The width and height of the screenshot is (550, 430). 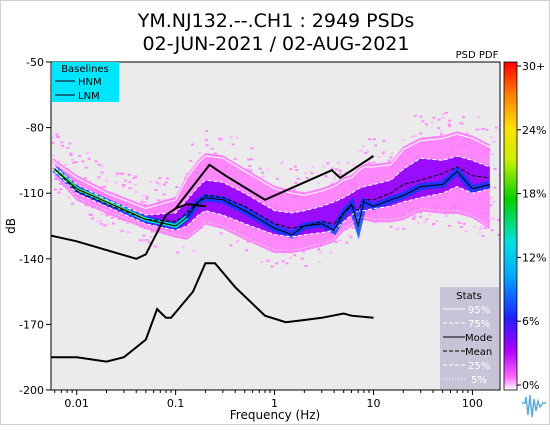 I want to click on x-tick-label: 100, so click(x=472, y=403).